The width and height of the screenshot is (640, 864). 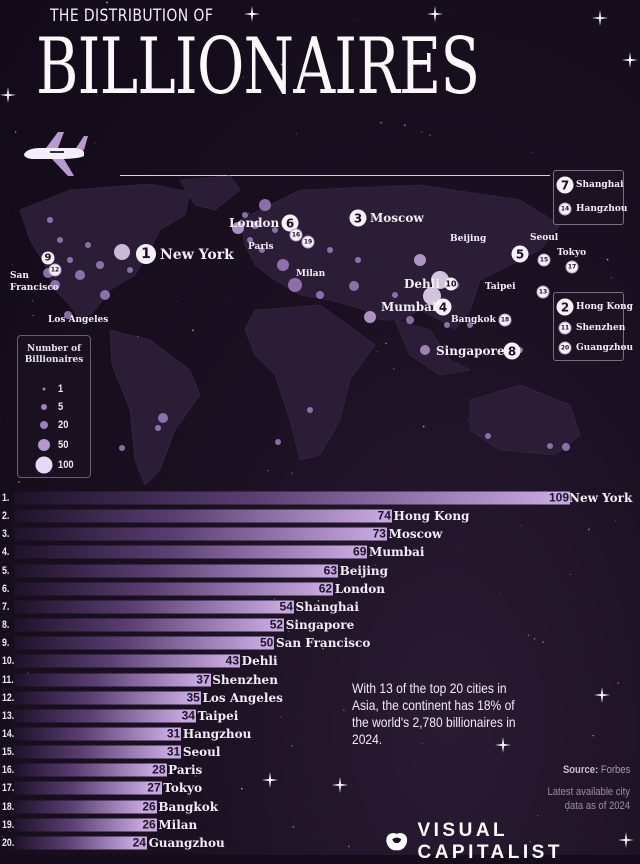 I want to click on bar-category-label: Shanghai, so click(x=327, y=607).